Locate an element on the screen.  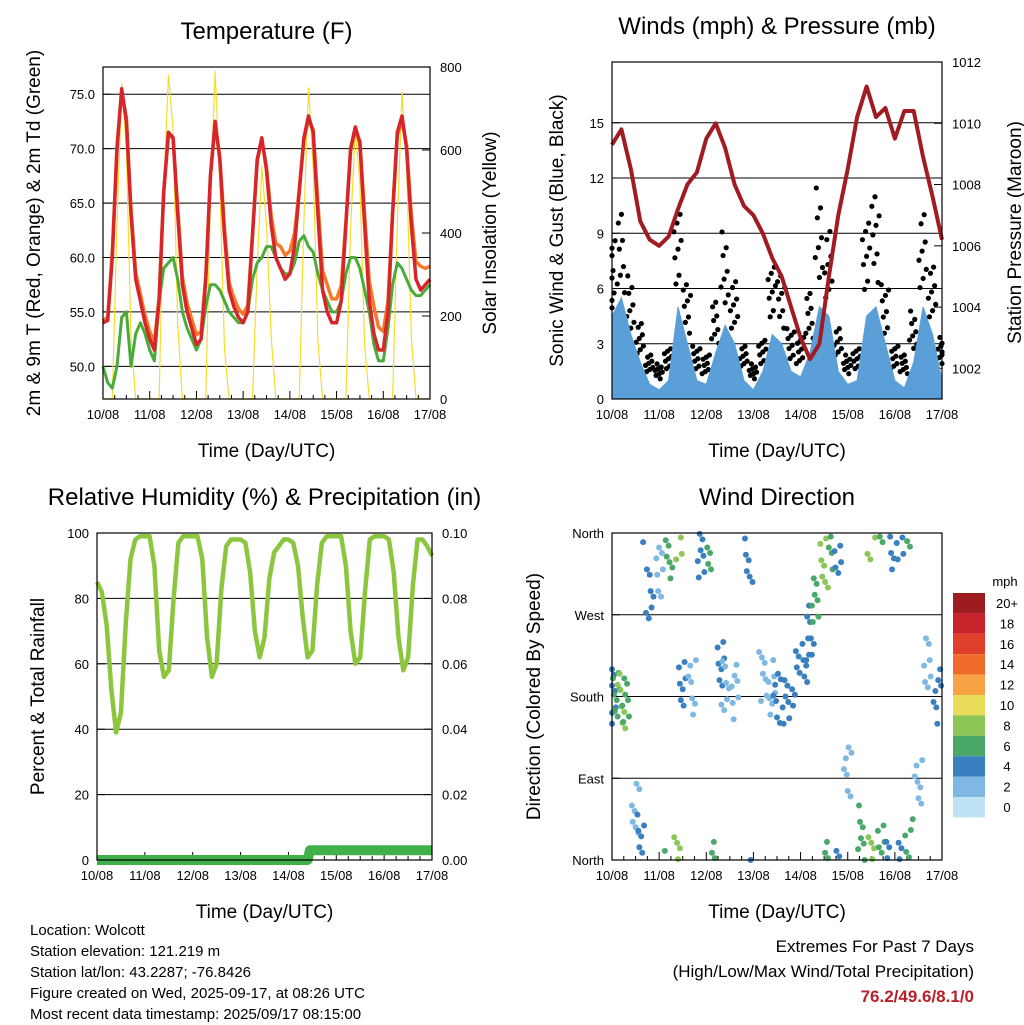
series-pressure is located at coordinates (777, 223).